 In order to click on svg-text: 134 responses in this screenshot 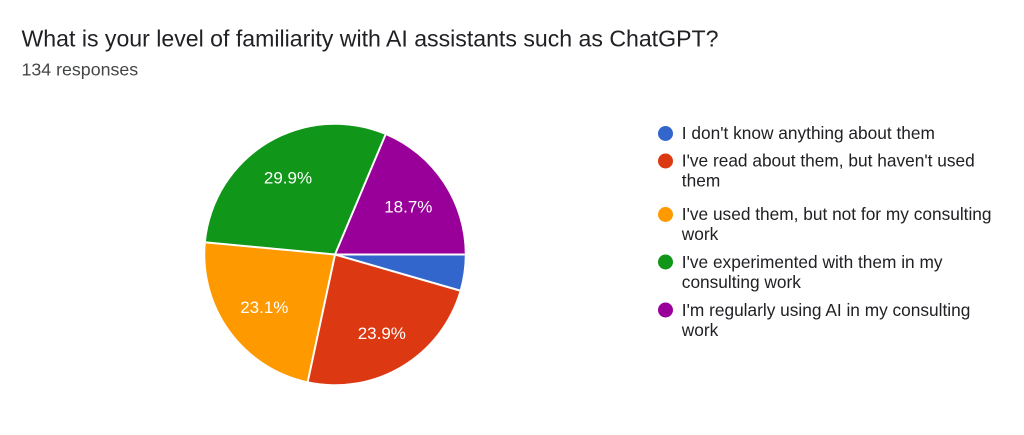, I will do `click(80, 70)`.